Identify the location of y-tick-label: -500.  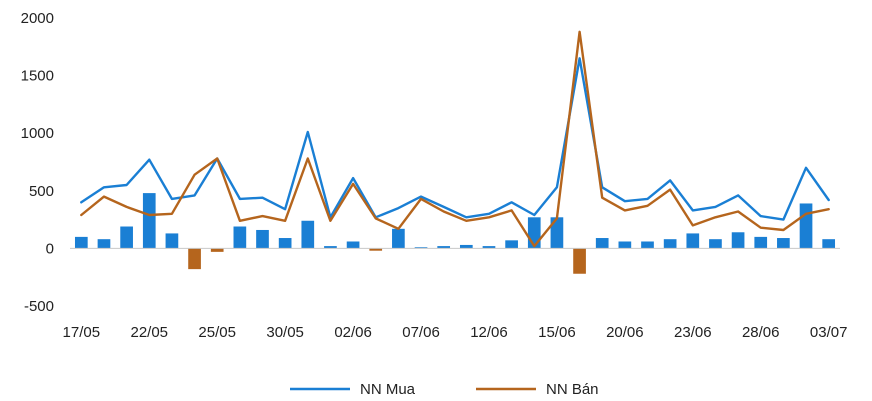
(39, 306).